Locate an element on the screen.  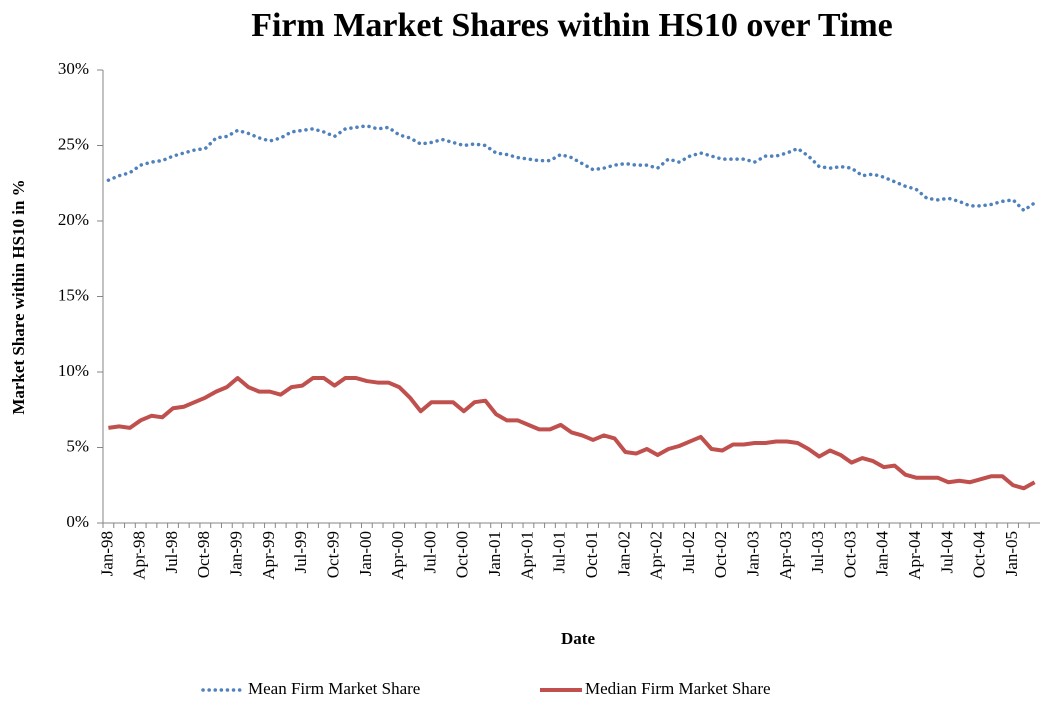
chart-title: Firm Market Shares within HS10 over Time is located at coordinates (572, 25).